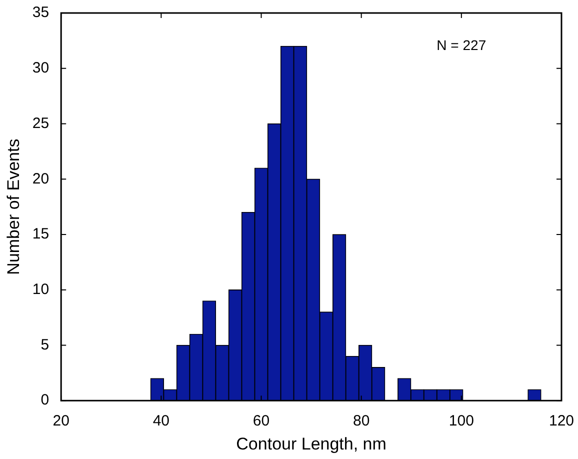 This screenshot has width=578, height=459. I want to click on y-tick-label: 20, so click(41, 179).